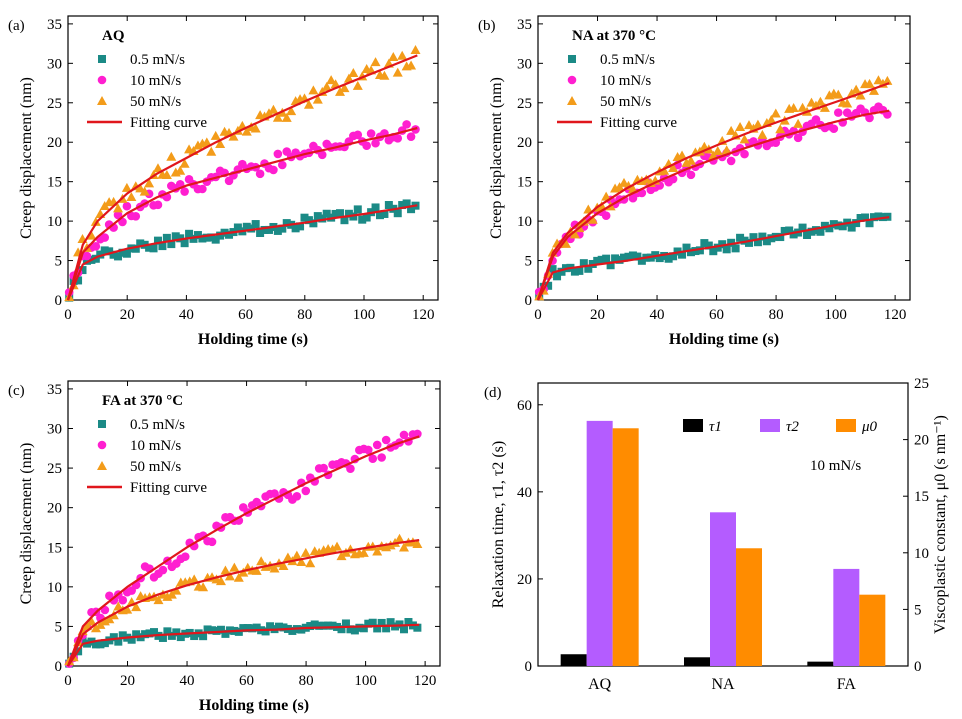 The height and width of the screenshot is (719, 962). I want to click on x-tick-label: 80, so click(306, 681).